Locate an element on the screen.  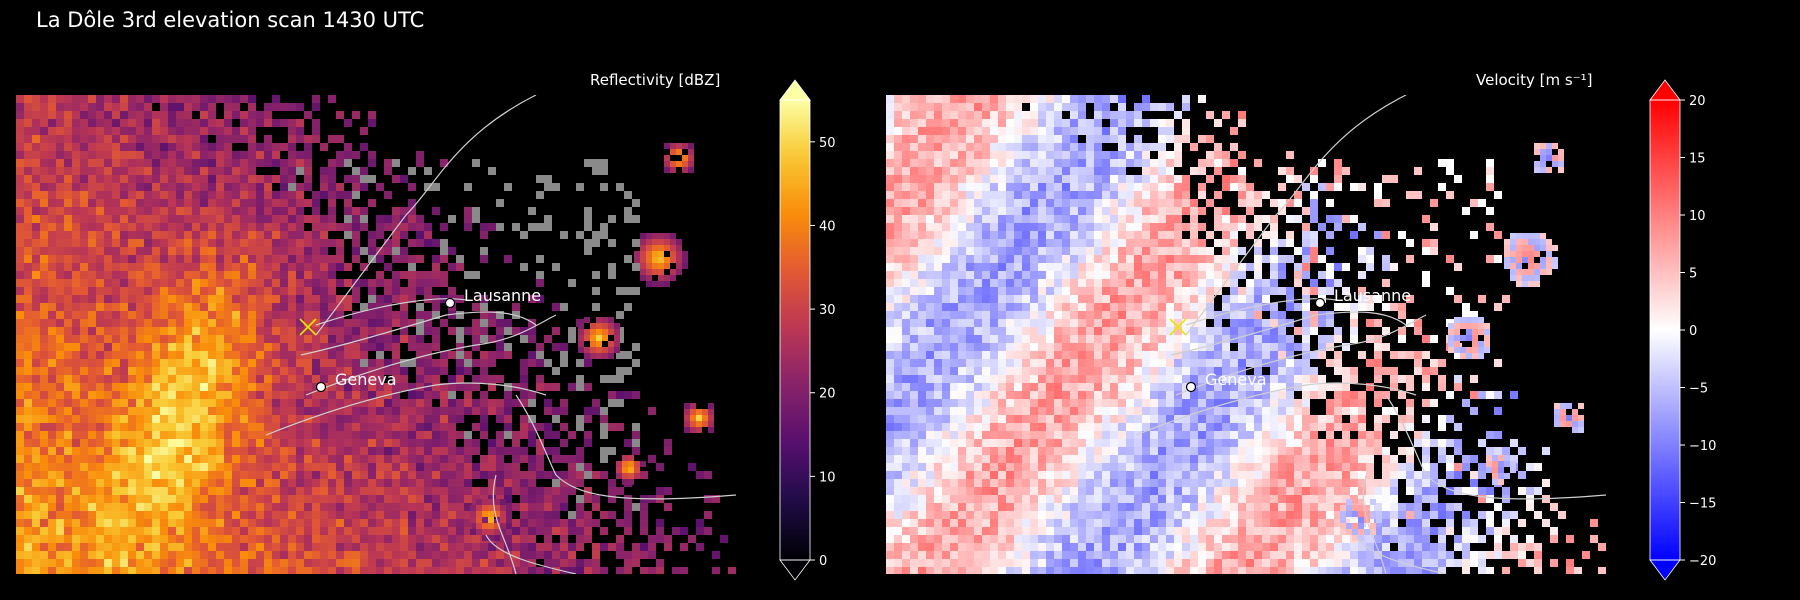
colorbar-tick-label: −5 is located at coordinates (1698, 389).